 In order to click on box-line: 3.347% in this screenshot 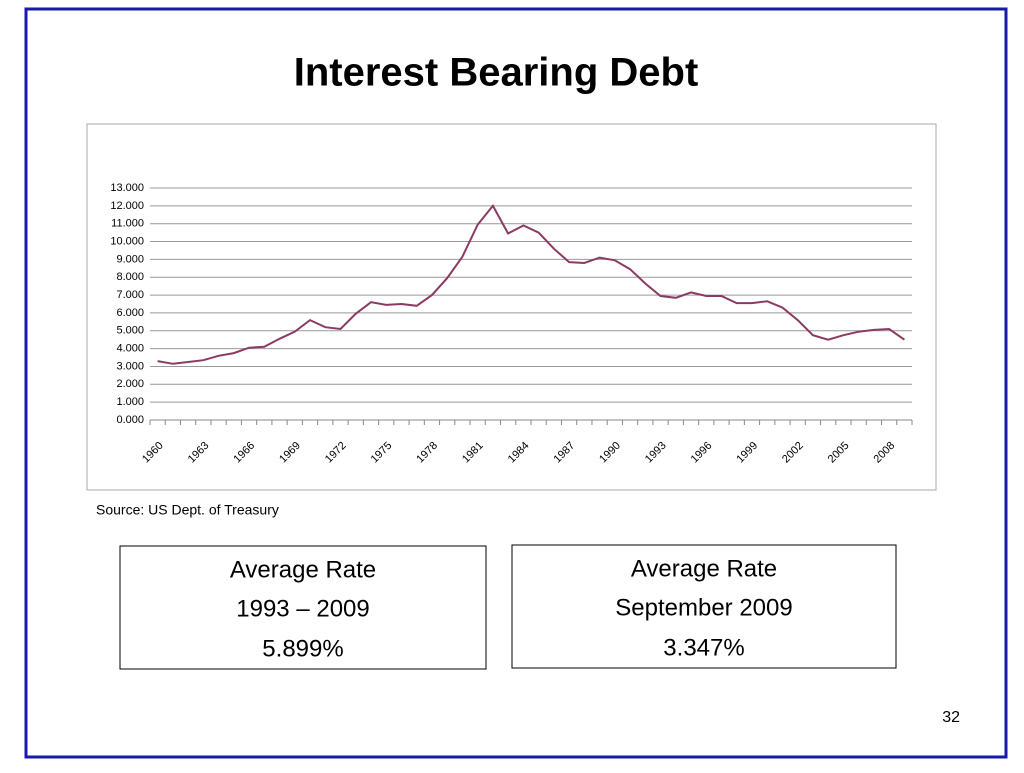, I will do `click(703, 647)`.